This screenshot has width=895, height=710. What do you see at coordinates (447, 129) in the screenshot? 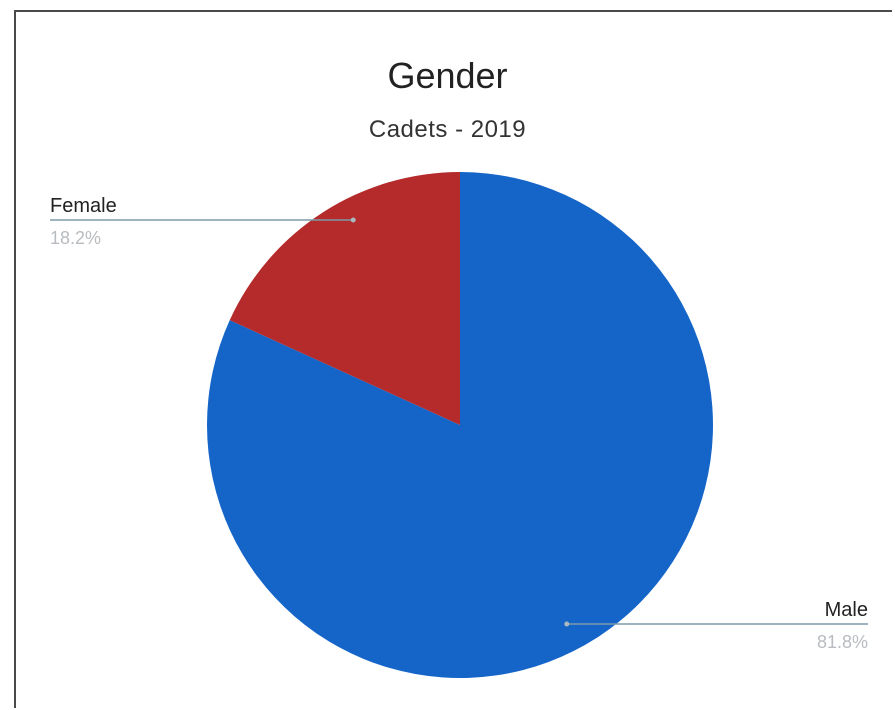
I see `chart-subtitle: Cadets - 2019` at bounding box center [447, 129].